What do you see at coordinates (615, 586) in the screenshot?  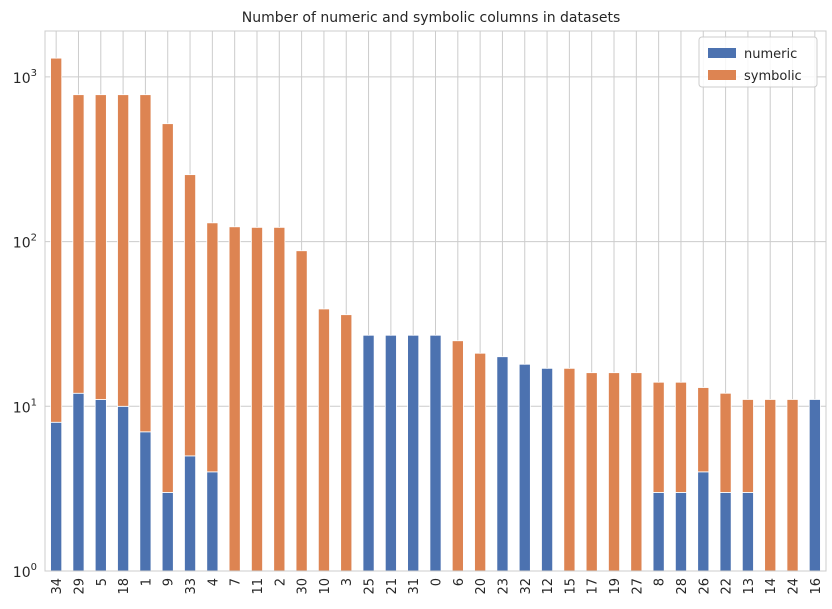 I see `x-tick-label: 19` at bounding box center [615, 586].